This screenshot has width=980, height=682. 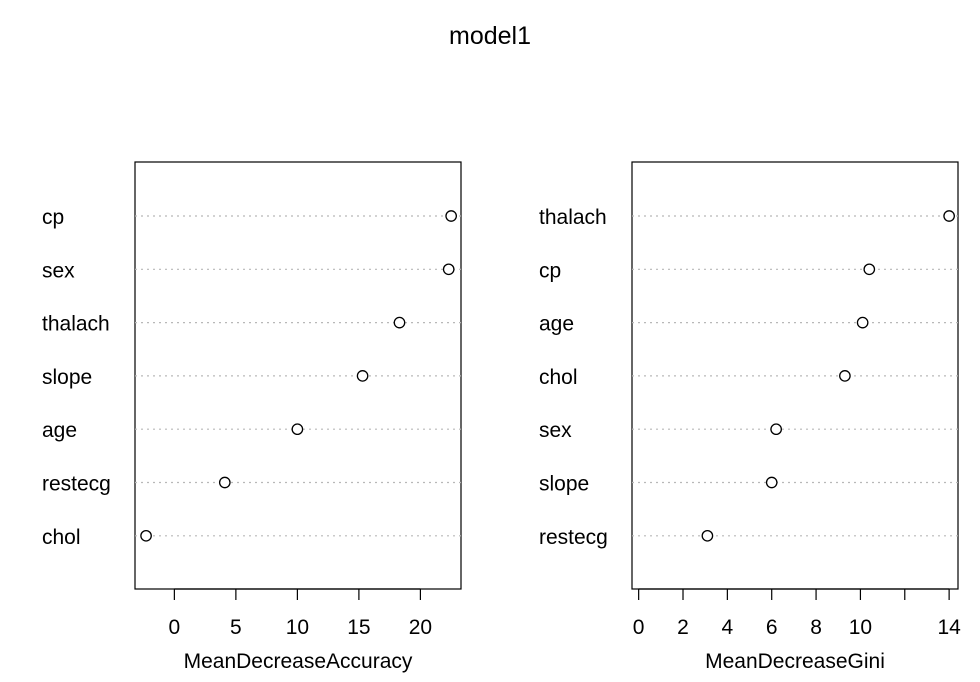 What do you see at coordinates (358, 627) in the screenshot?
I see `x-tick-label: 15` at bounding box center [358, 627].